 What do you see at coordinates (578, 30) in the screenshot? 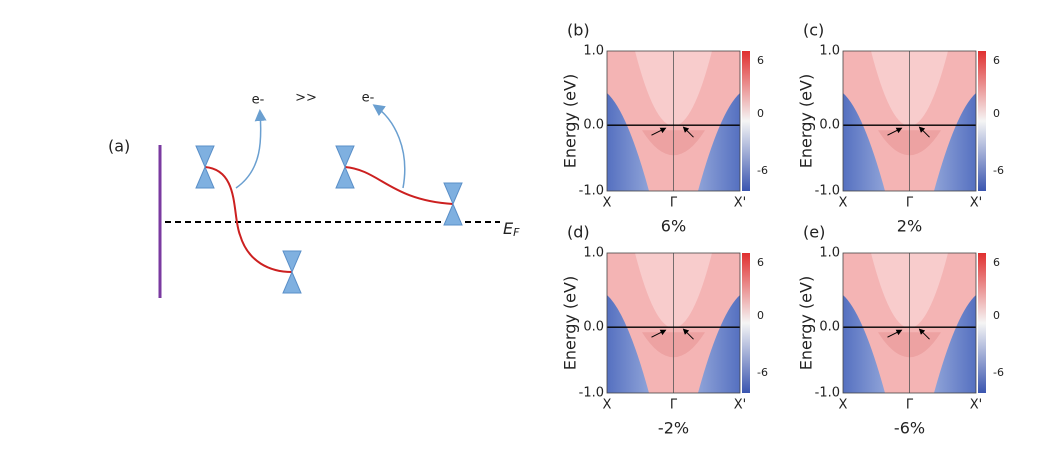
I see `panel-label: (b)` at bounding box center [578, 30].